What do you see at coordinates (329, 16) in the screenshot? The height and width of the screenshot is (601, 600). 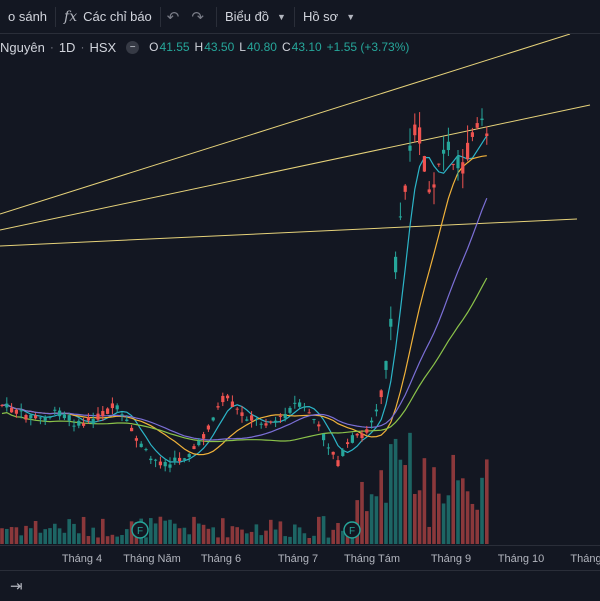 I see `profile-menu-button: Hồ sơ ▼` at bounding box center [329, 16].